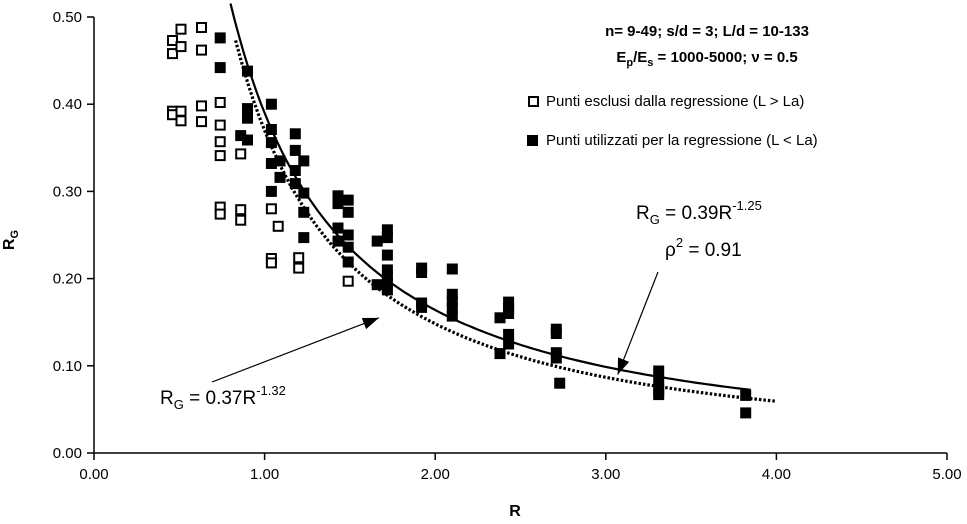 Image resolution: width=967 pixels, height=524 pixels. I want to click on x-tick-label: 5.00, so click(946, 474).